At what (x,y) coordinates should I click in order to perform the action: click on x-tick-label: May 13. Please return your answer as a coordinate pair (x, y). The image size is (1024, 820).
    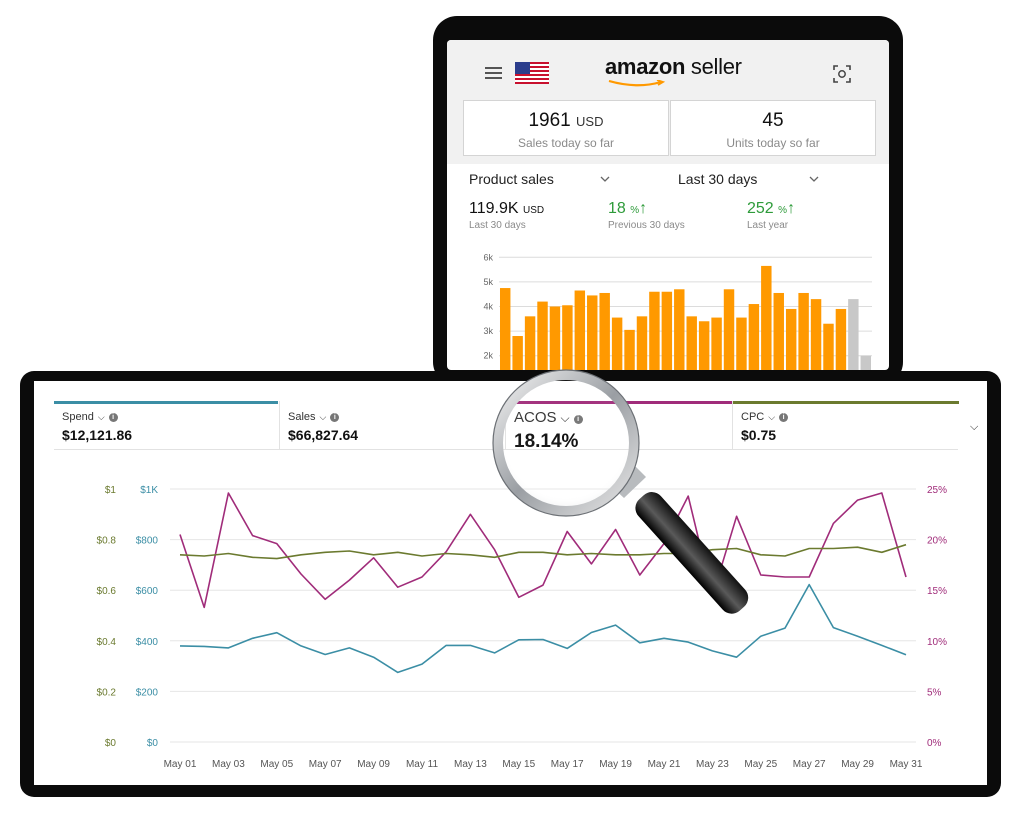
    Looking at the image, I should click on (470, 764).